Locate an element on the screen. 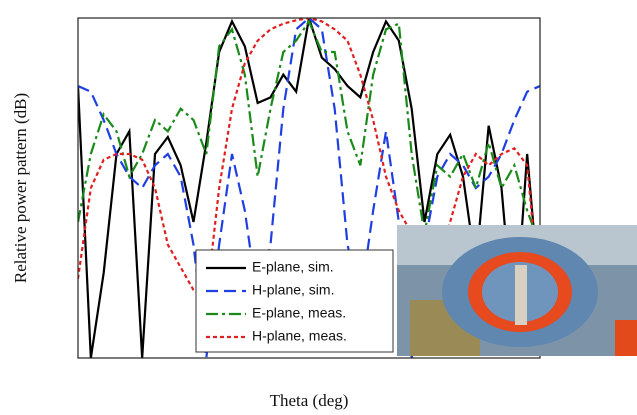 The image size is (637, 415). legend-label: E-plane, sim. is located at coordinates (293, 267).